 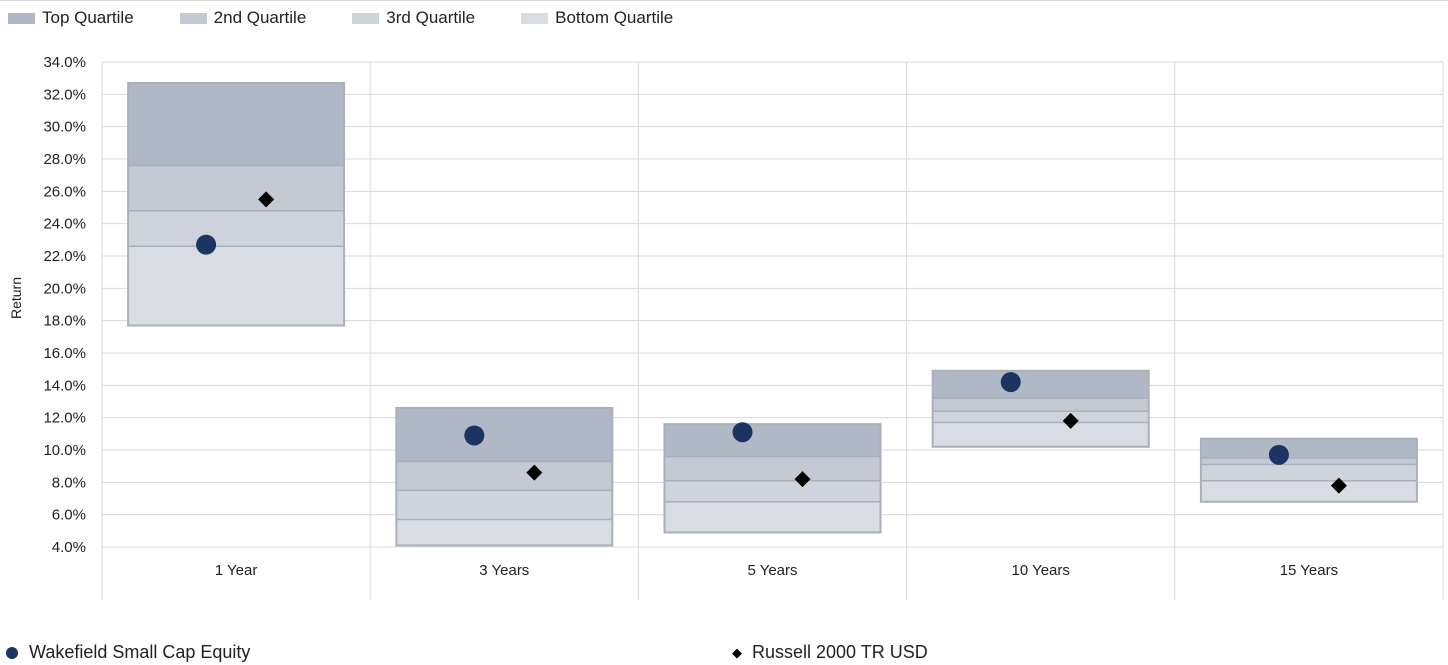 What do you see at coordinates (64, 288) in the screenshot?
I see `y-tick-label: 20.0%` at bounding box center [64, 288].